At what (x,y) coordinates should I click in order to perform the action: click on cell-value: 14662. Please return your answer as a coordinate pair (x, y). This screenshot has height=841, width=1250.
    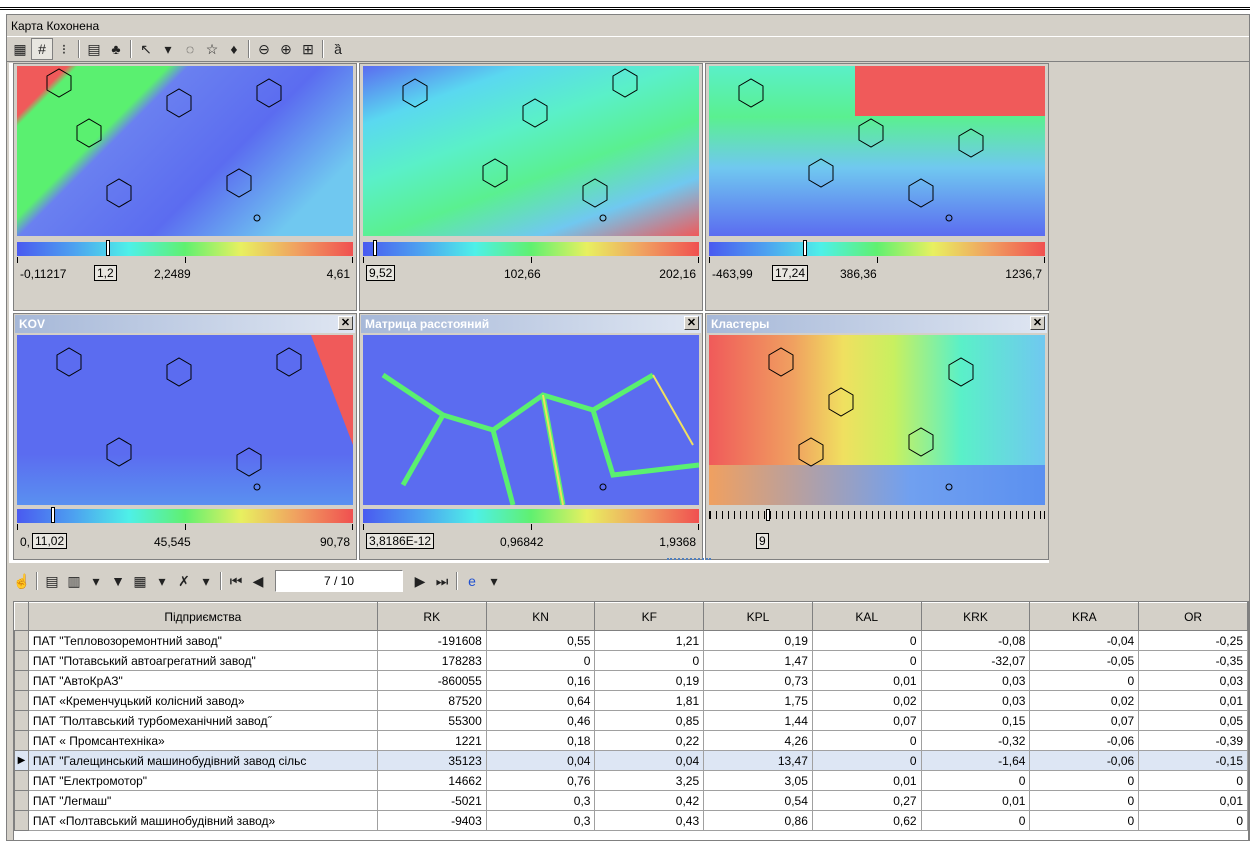
    Looking at the image, I should click on (431, 780).